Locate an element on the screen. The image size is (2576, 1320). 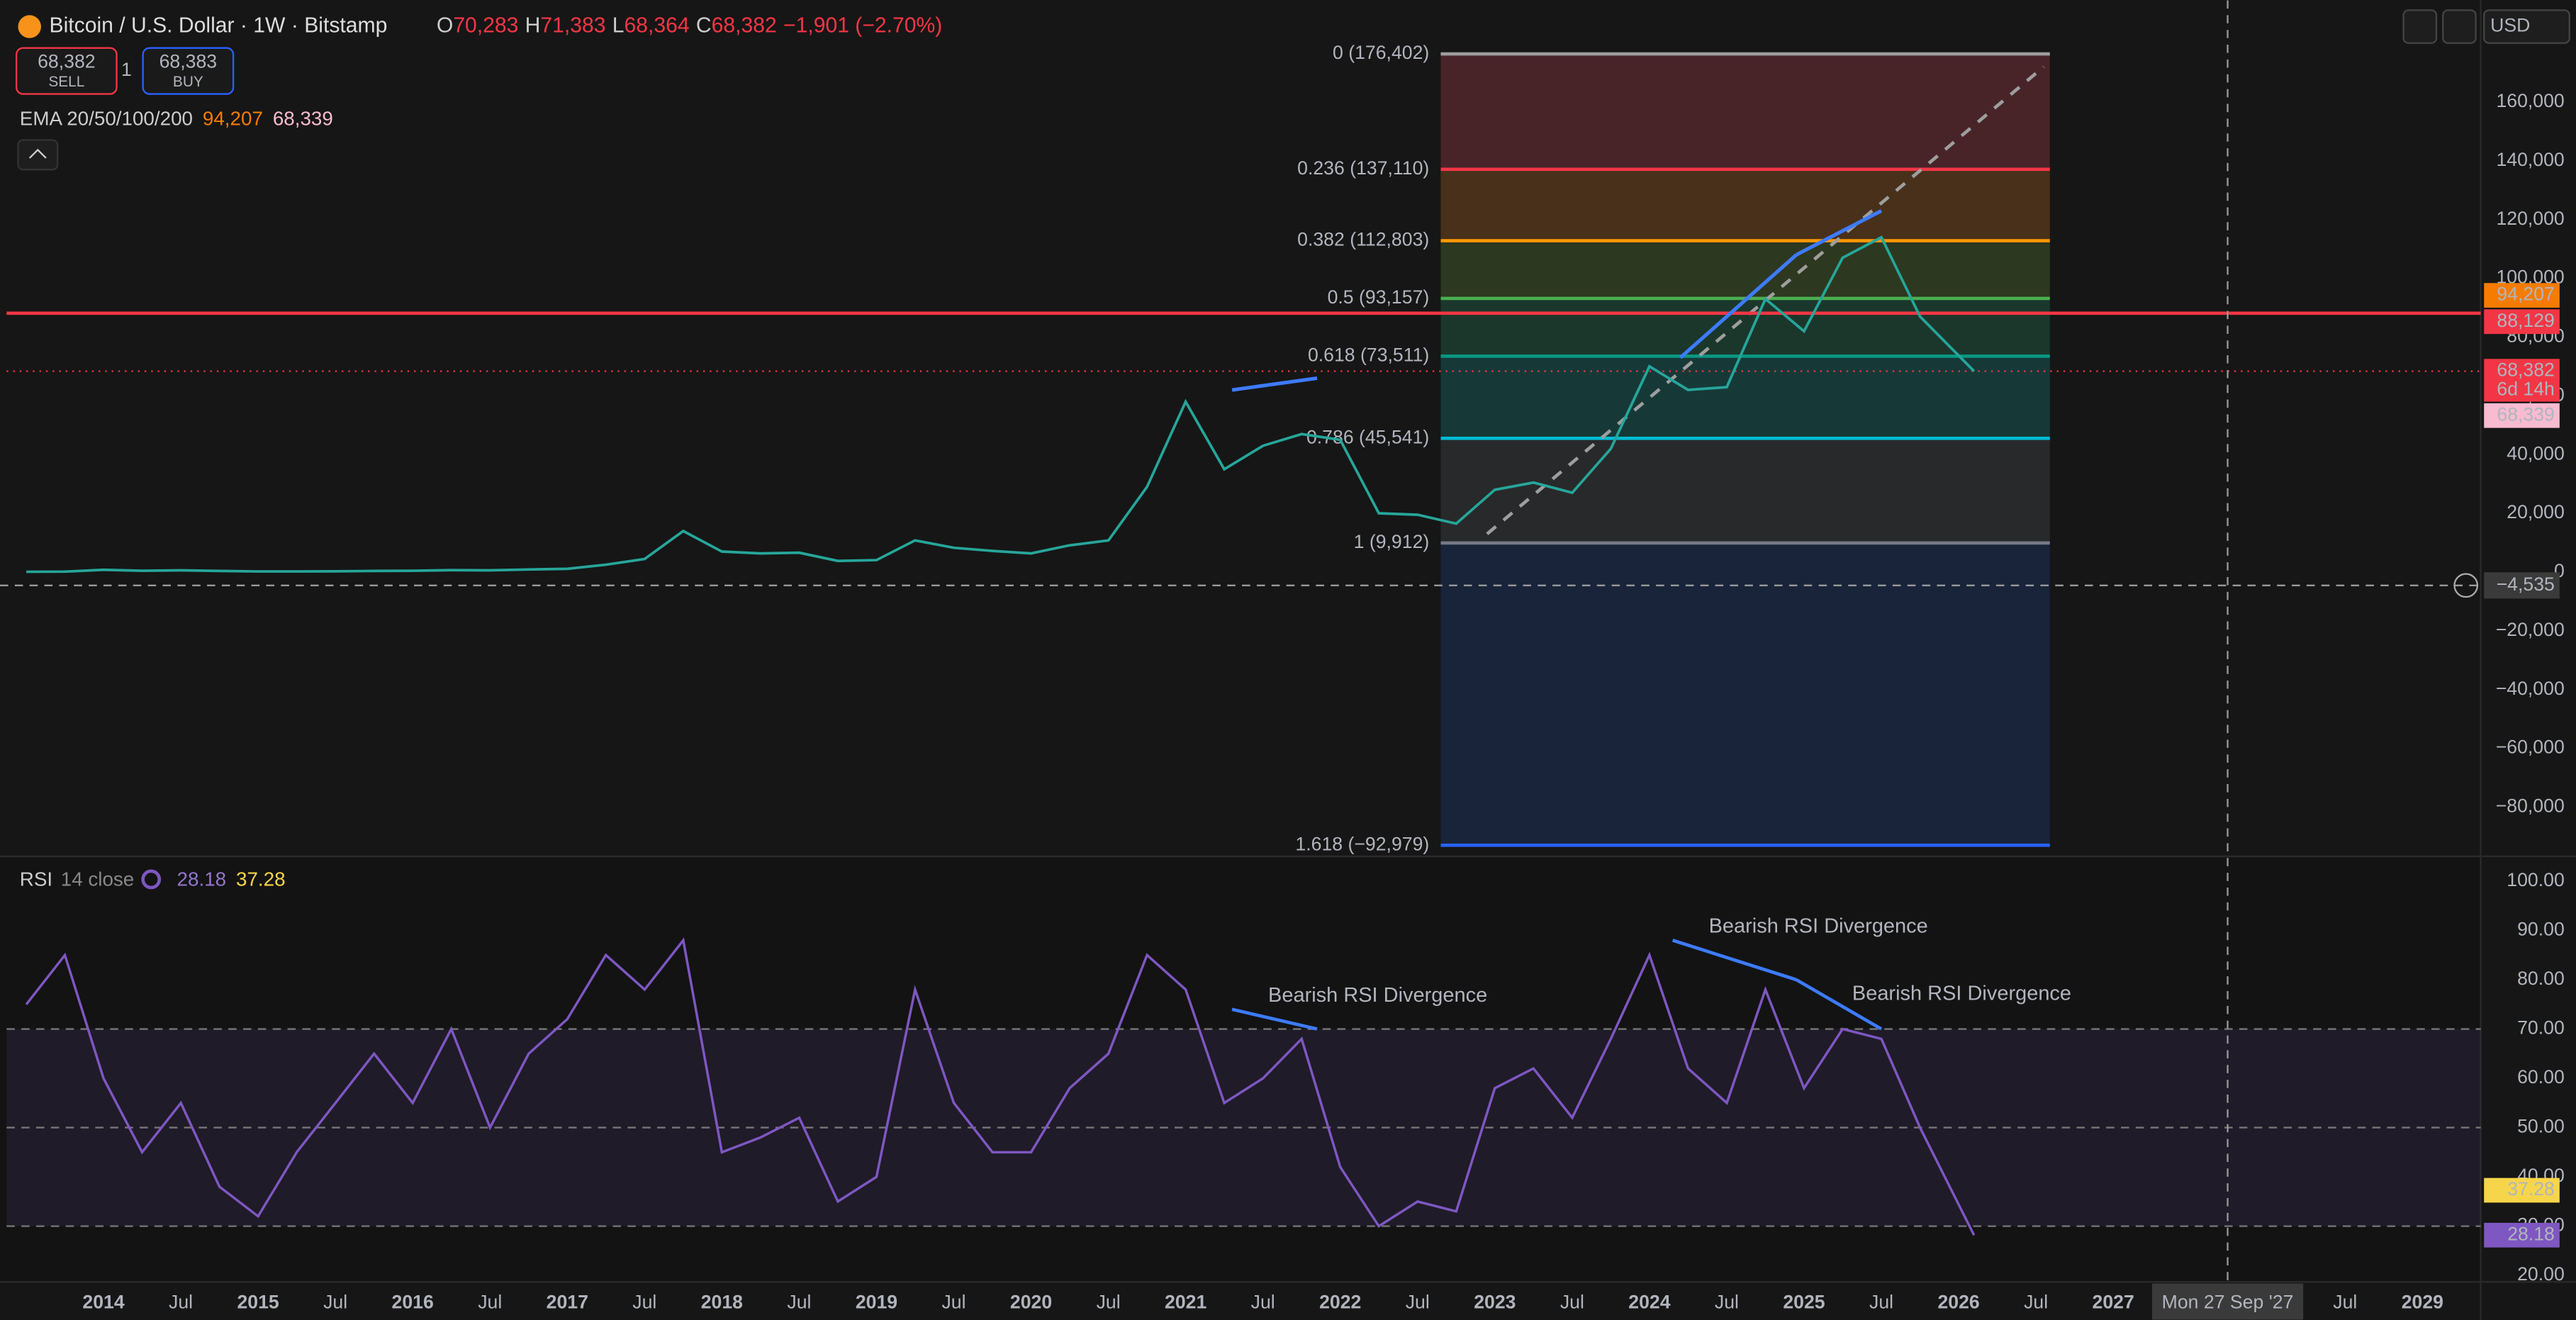
price-tag-label: 94,207 is located at coordinates (2526, 294).